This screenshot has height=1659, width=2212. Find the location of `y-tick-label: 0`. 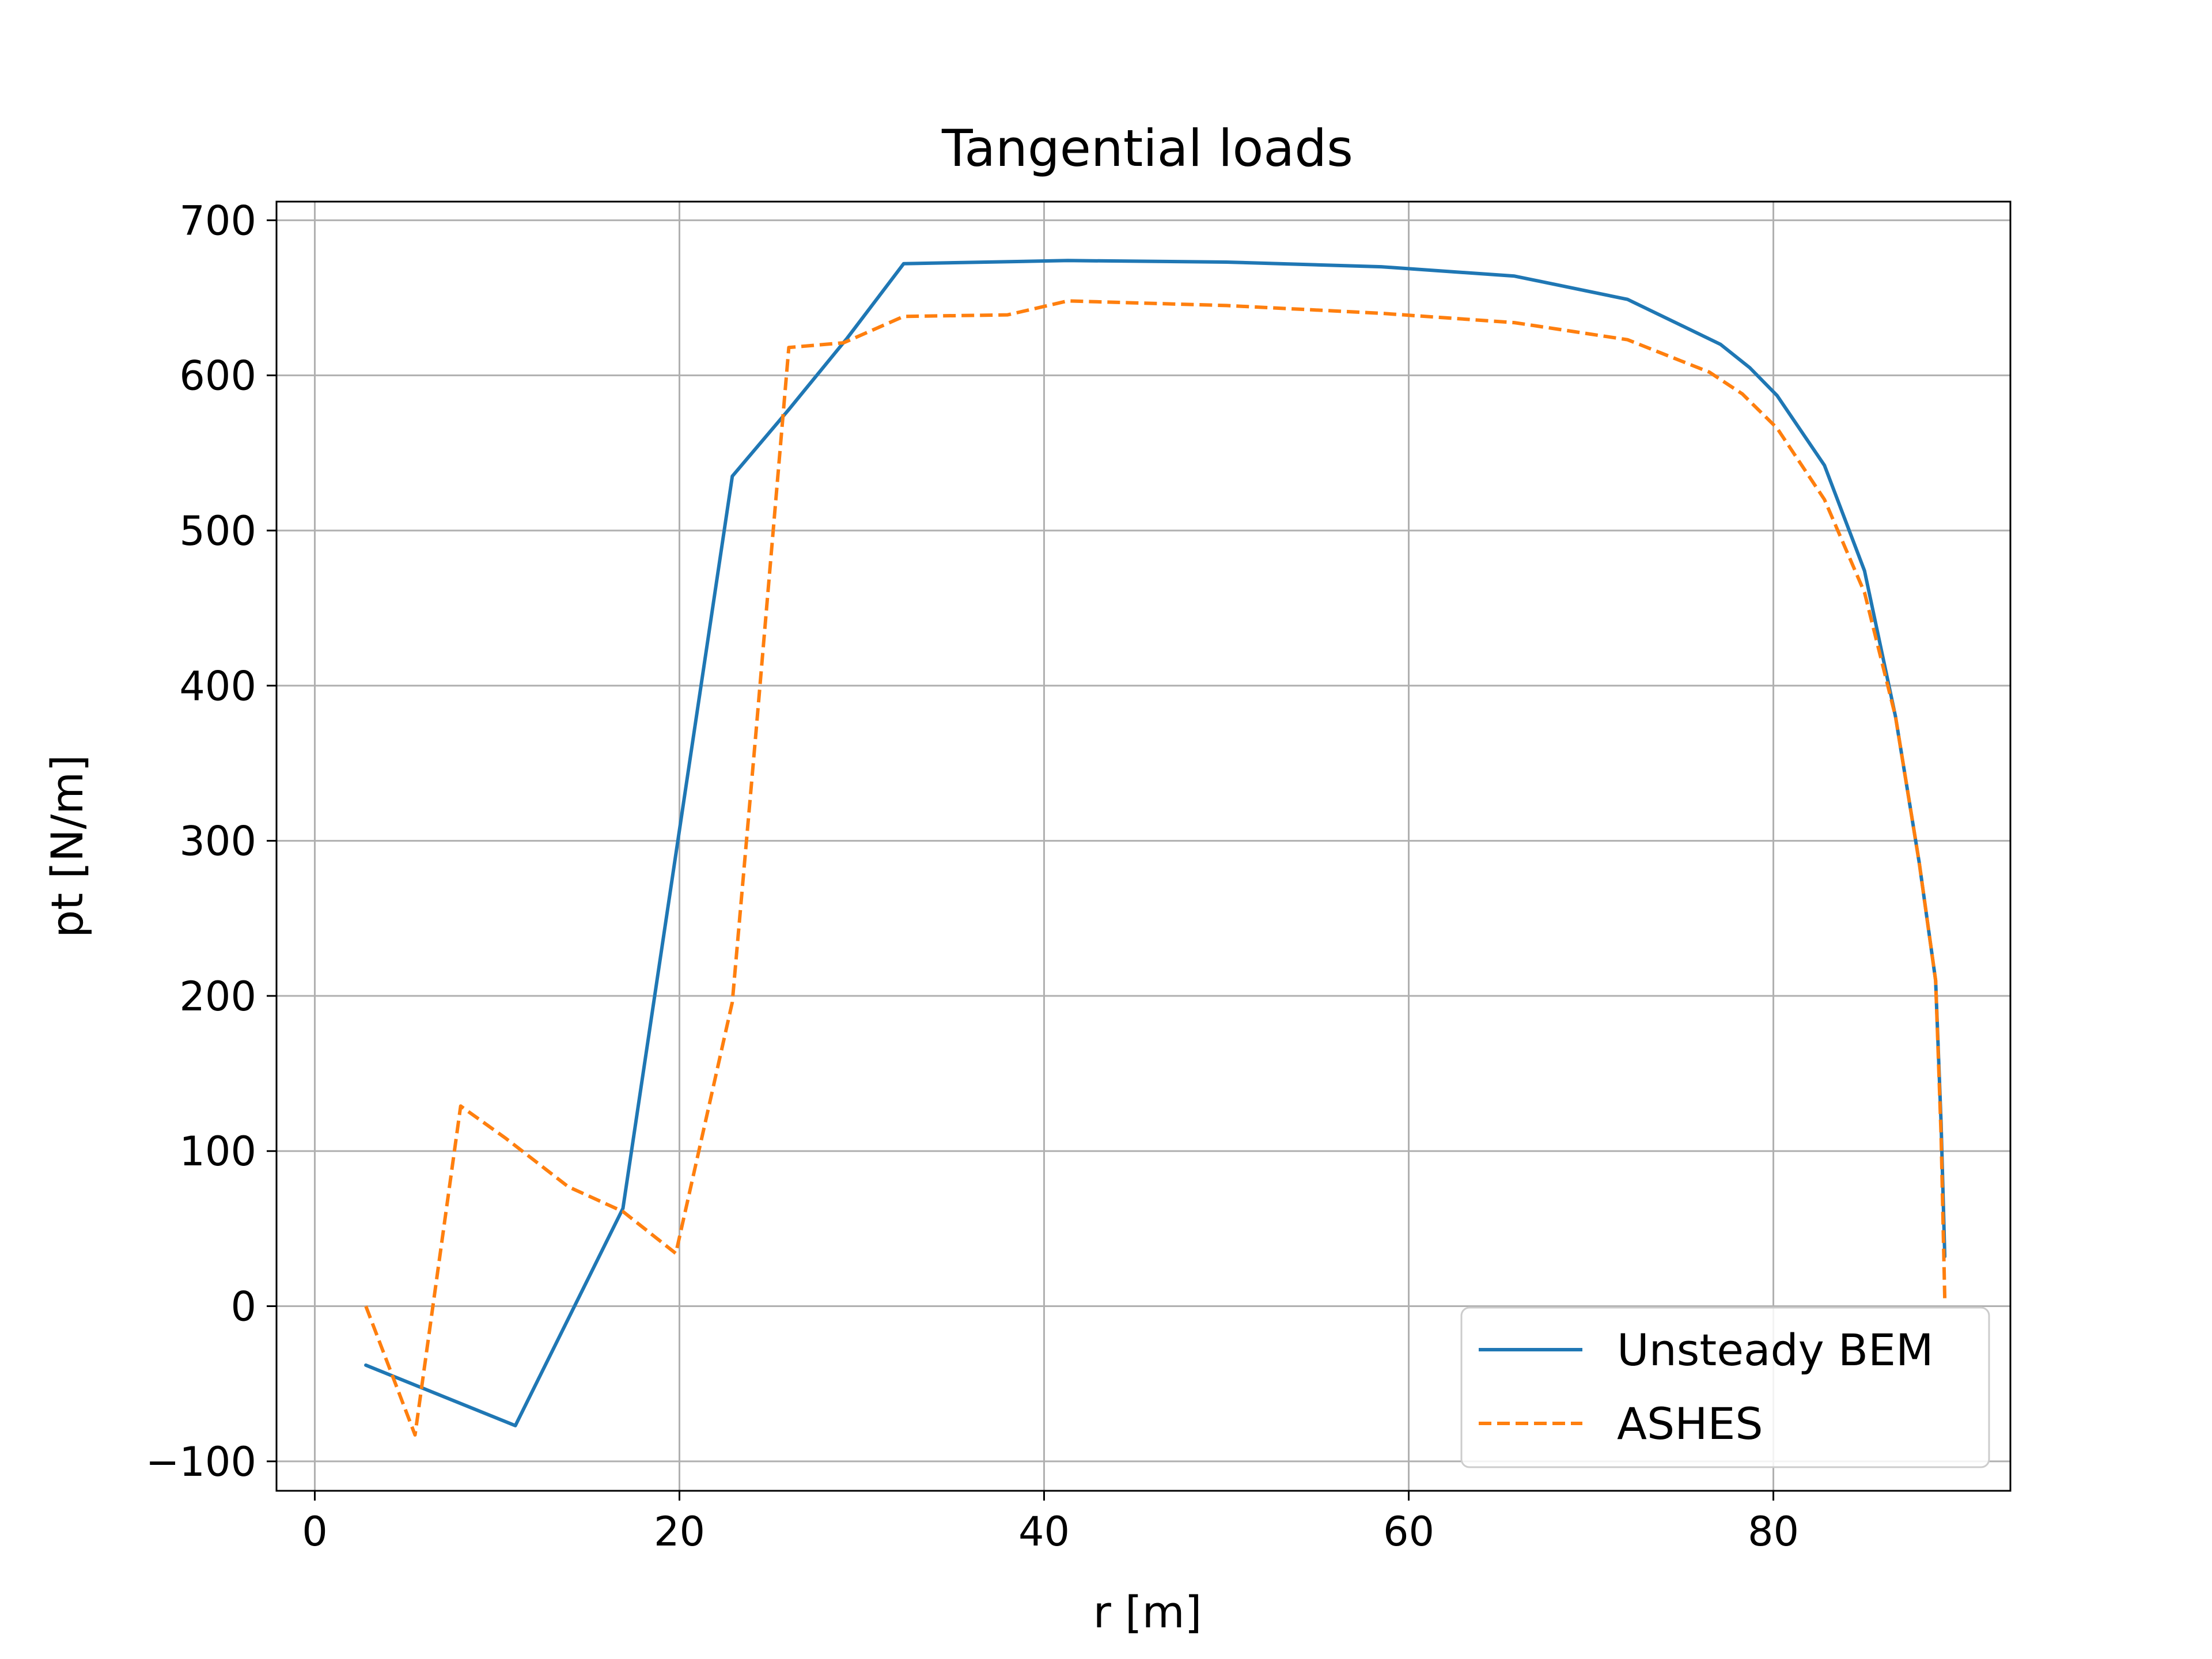

y-tick-label: 0 is located at coordinates (243, 1307).